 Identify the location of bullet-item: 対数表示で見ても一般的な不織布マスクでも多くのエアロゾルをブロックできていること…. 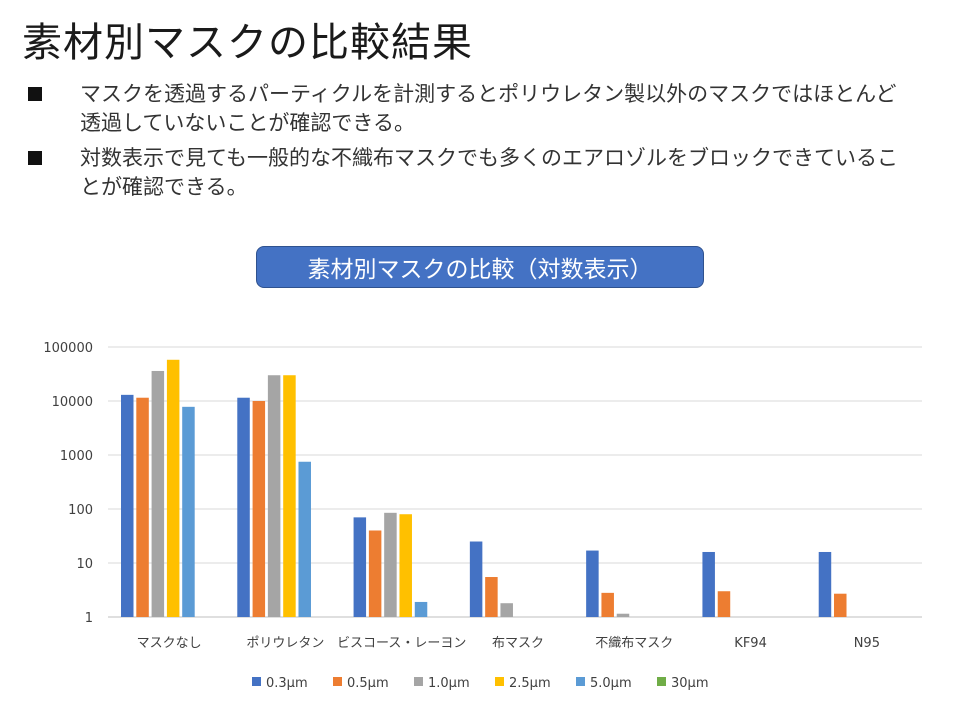
(468, 173).